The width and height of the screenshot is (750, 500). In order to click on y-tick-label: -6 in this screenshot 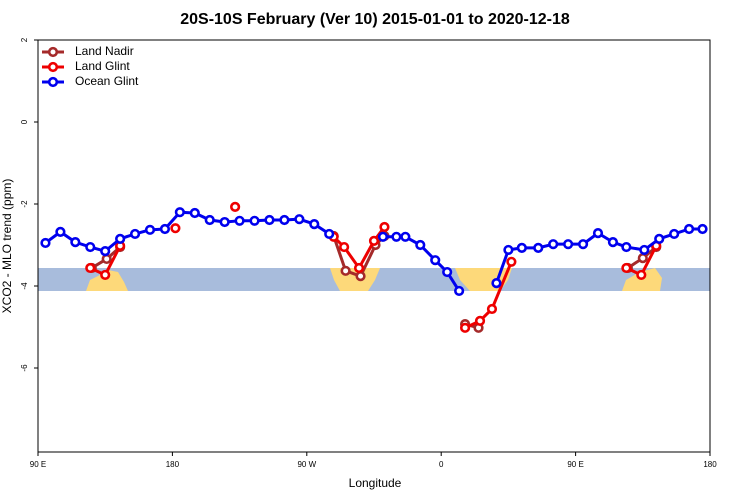, I will do `click(24, 368)`.